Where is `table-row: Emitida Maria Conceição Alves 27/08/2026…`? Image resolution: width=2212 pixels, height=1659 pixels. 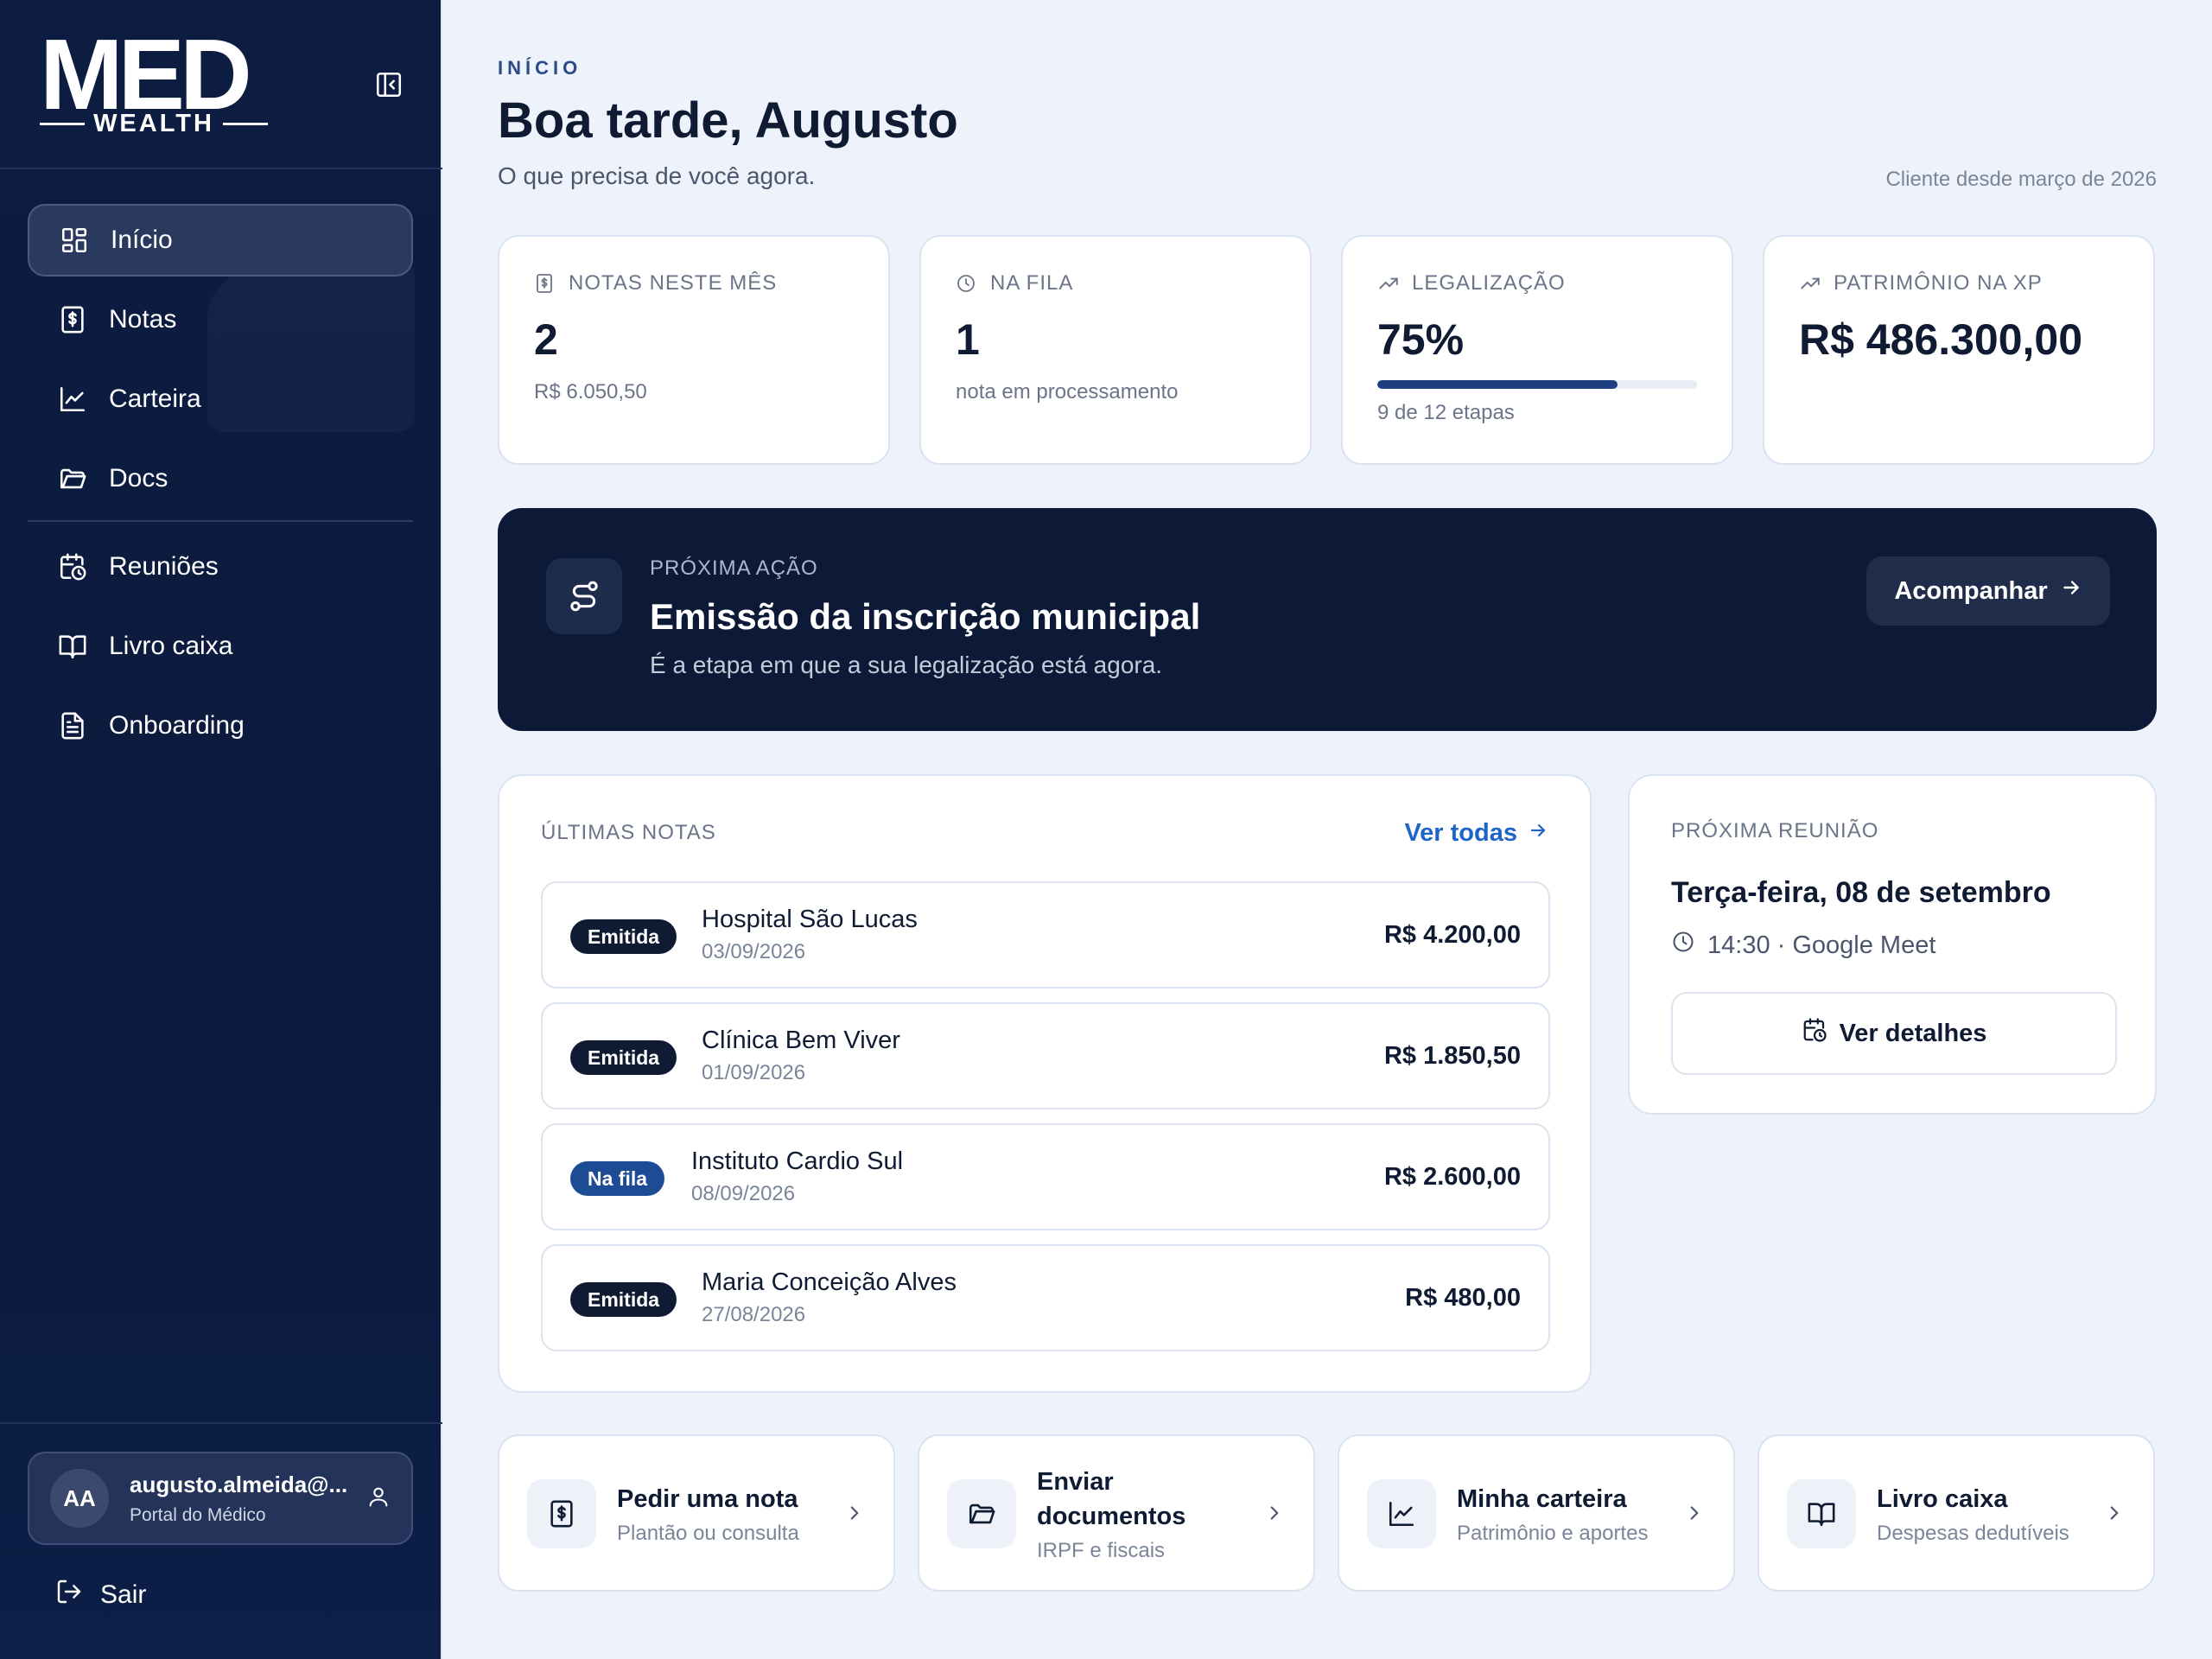
table-row: Emitida Maria Conceição Alves 27/08/2026… is located at coordinates (1045, 1297).